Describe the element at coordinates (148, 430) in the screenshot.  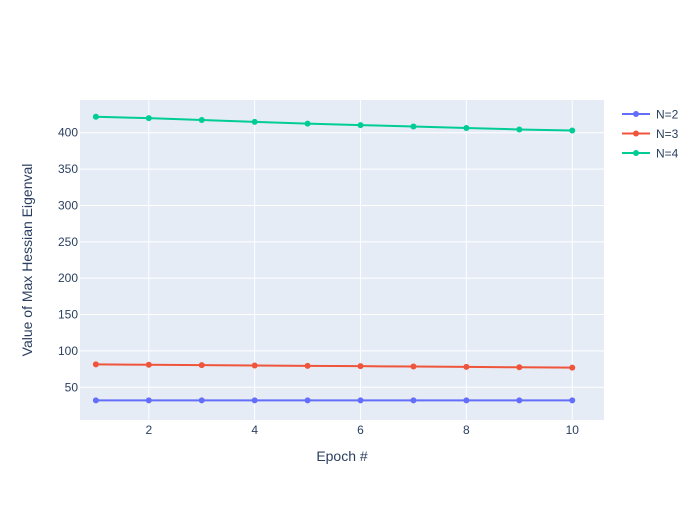
I see `x-tick-label: 2` at that location.